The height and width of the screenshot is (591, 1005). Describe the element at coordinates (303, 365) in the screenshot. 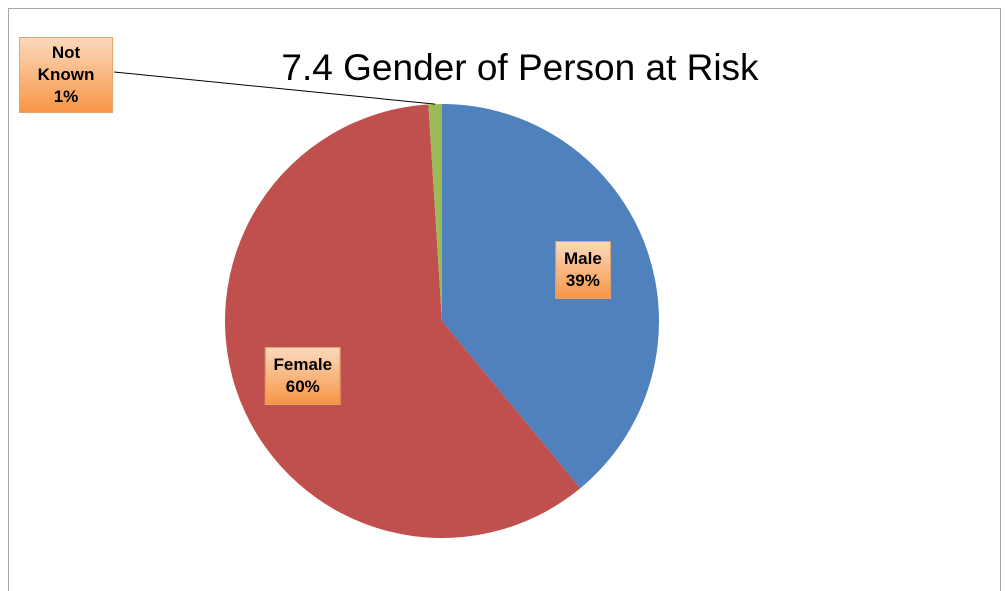

I see `data-label-category: Female` at that location.